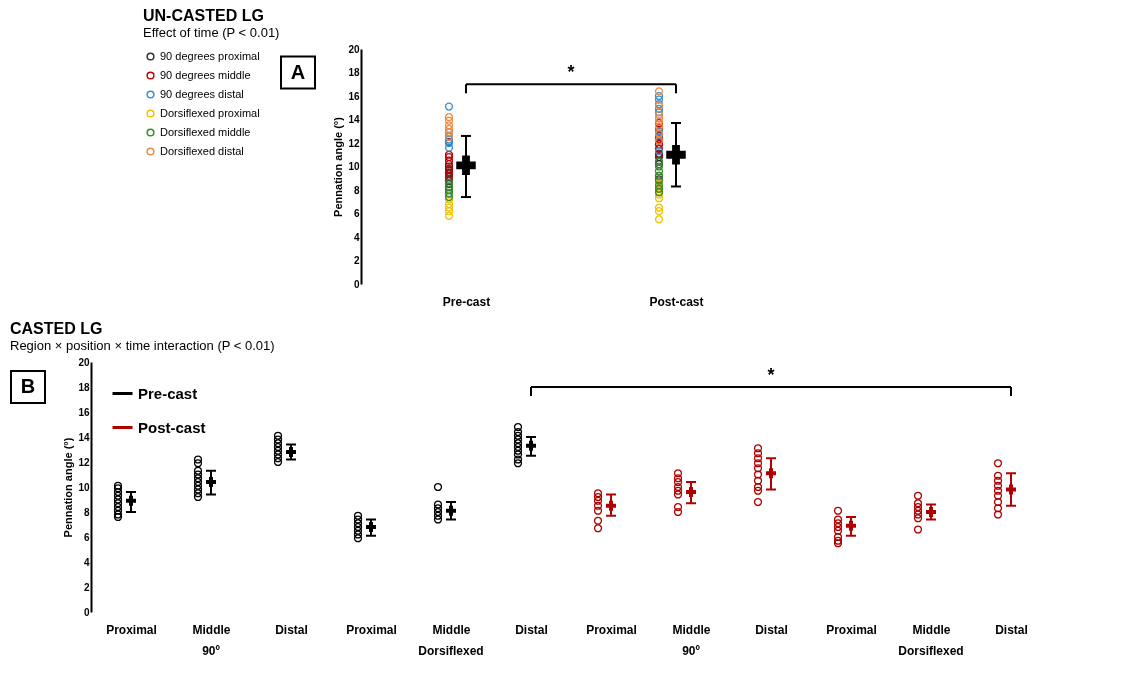  What do you see at coordinates (298, 71) in the screenshot?
I see `text: A` at bounding box center [298, 71].